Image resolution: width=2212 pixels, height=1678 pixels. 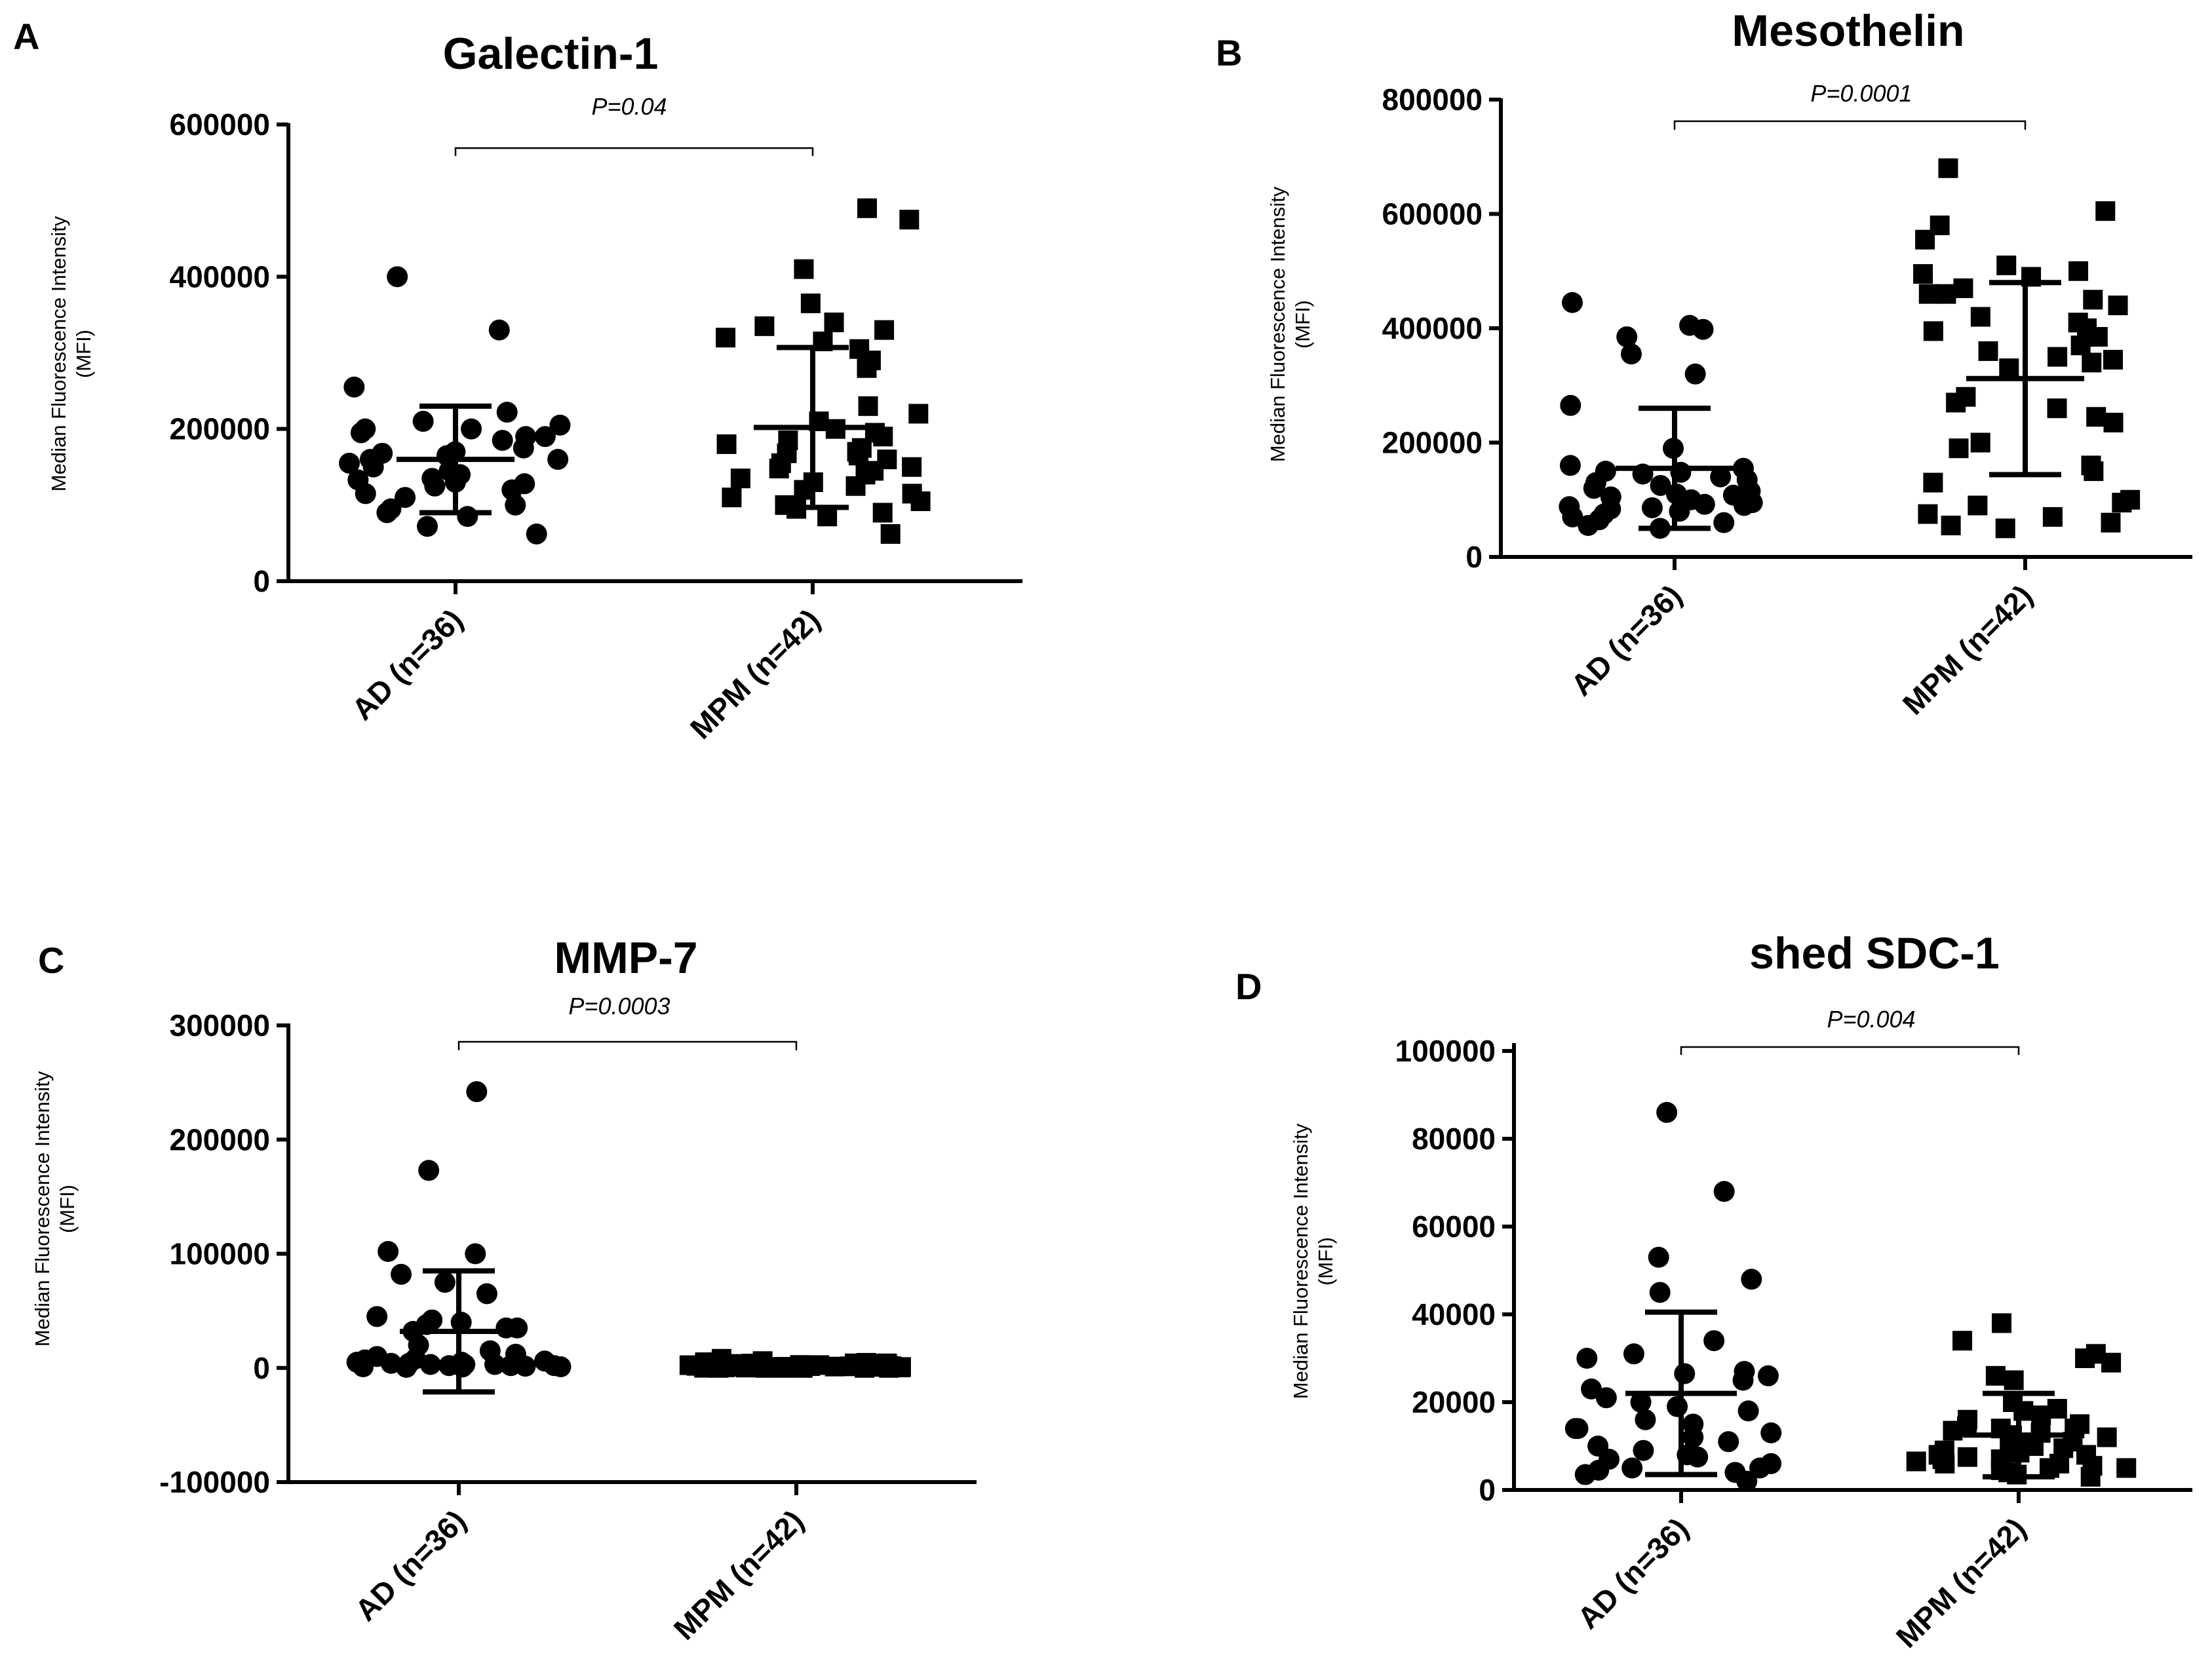 I want to click on x-tick-label: AD (n=36), so click(x=407, y=664).